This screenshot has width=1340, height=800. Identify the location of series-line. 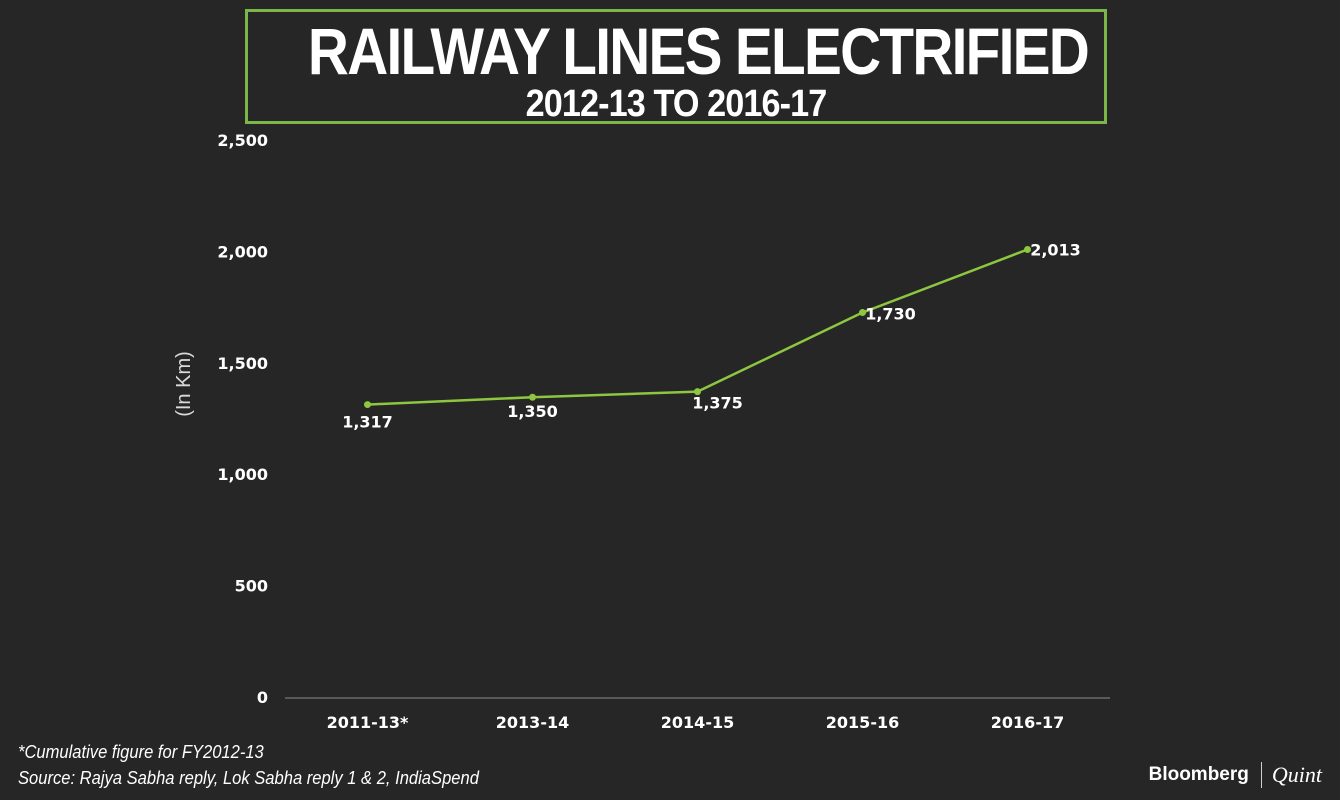
(697, 327).